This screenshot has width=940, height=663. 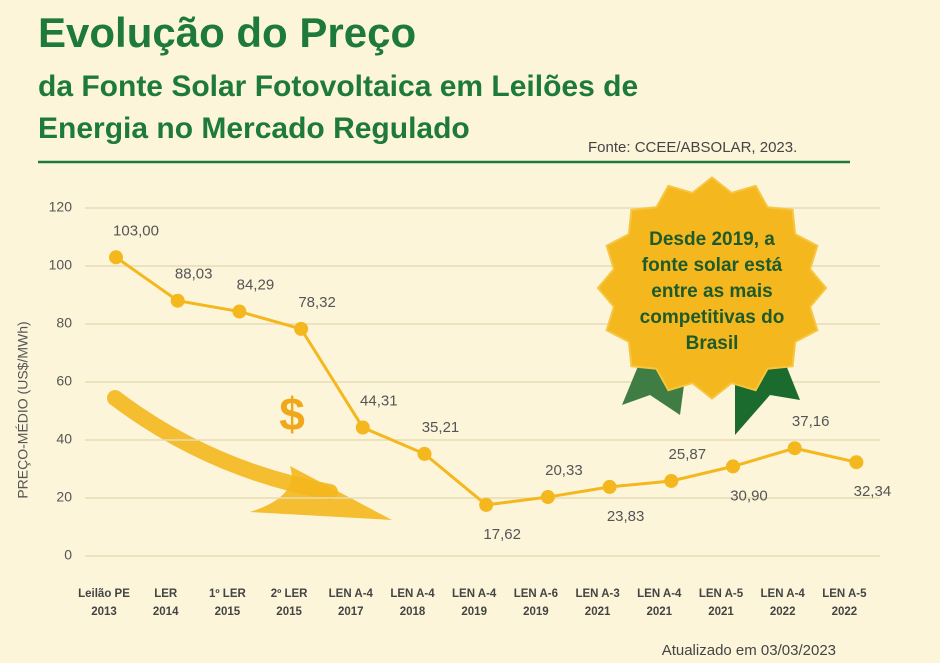 What do you see at coordinates (379, 400) in the screenshot?
I see `data-label: 44,31` at bounding box center [379, 400].